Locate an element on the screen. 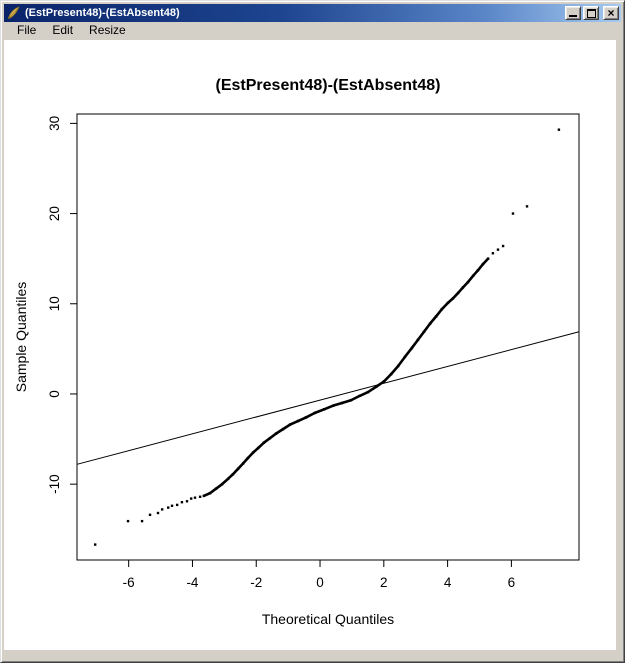 The height and width of the screenshot is (663, 625). maximize-button is located at coordinates (591, 13).